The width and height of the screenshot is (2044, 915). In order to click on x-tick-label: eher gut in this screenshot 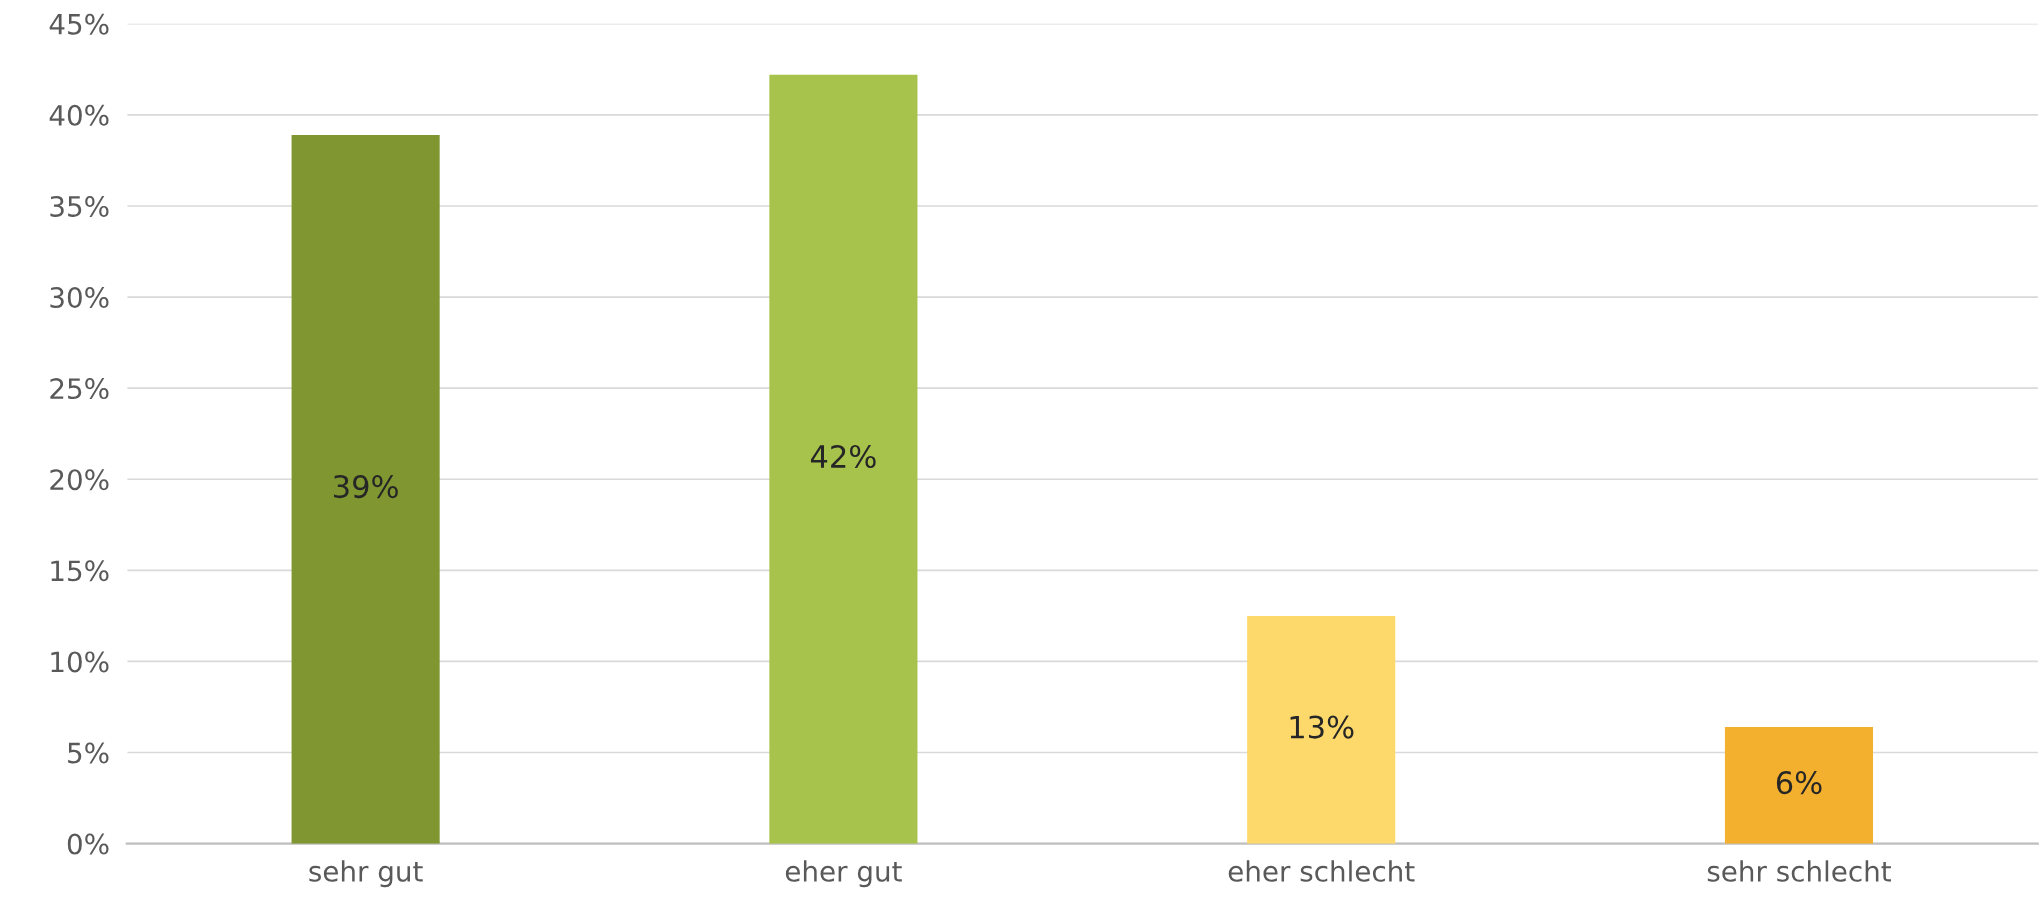, I will do `click(843, 874)`.